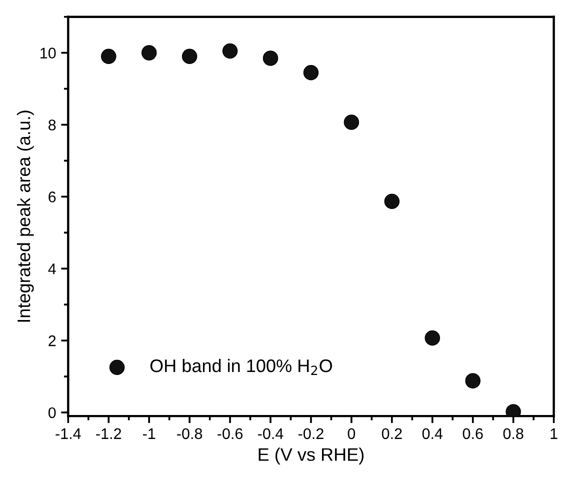 This screenshot has height=481, width=568. What do you see at coordinates (52, 269) in the screenshot?
I see `y-tick-label: 4` at bounding box center [52, 269].